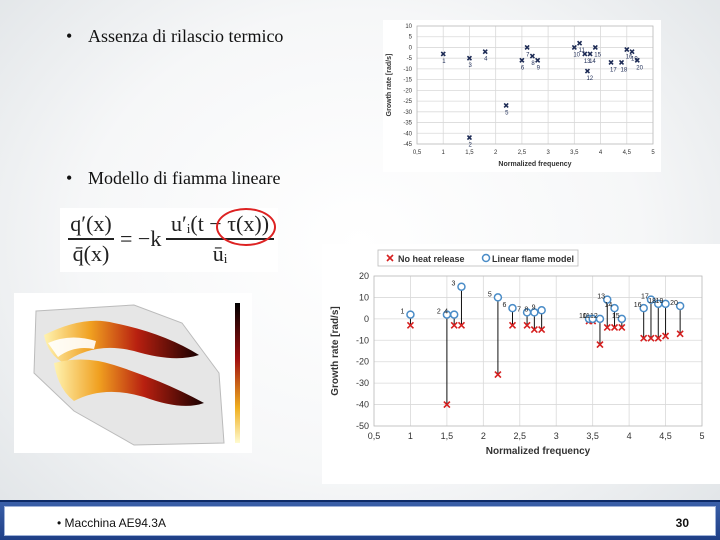 The width and height of the screenshot is (720, 540). I want to click on flame-core, so click(72, 347).